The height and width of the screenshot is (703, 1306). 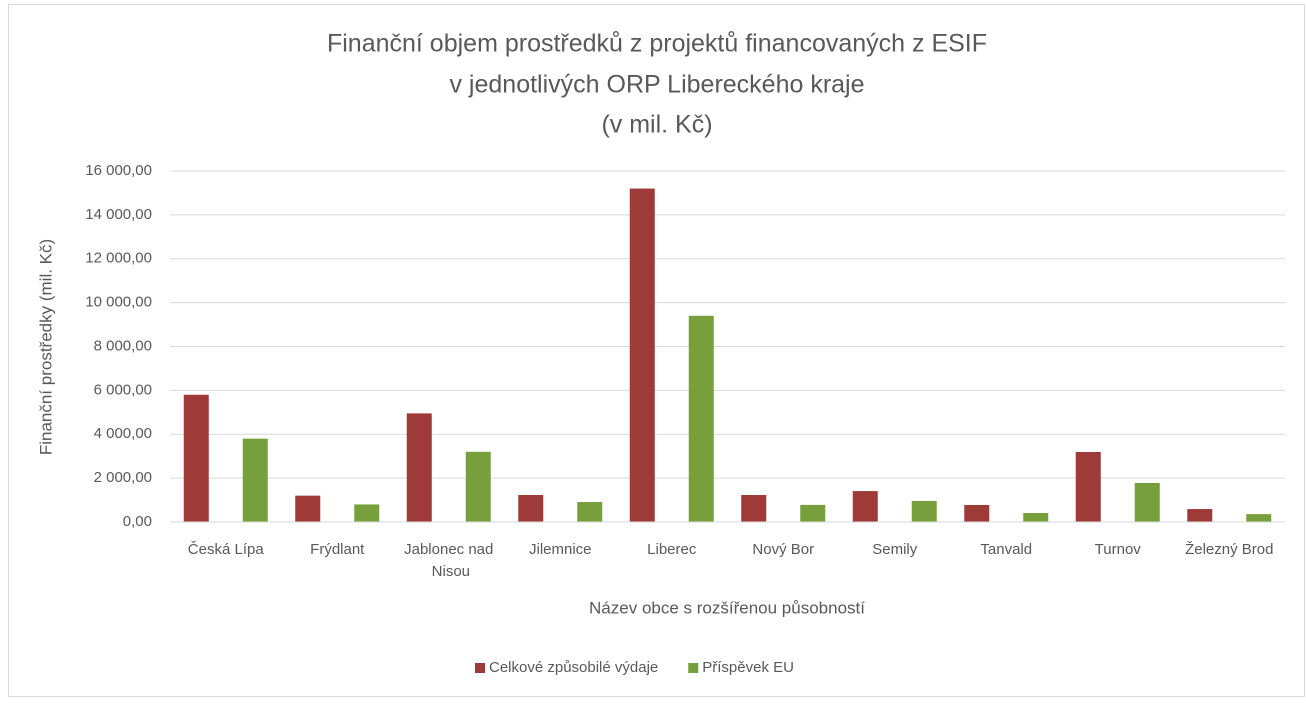 I want to click on x-axis-title: Název obce s rozšířenou působností, so click(x=727, y=607).